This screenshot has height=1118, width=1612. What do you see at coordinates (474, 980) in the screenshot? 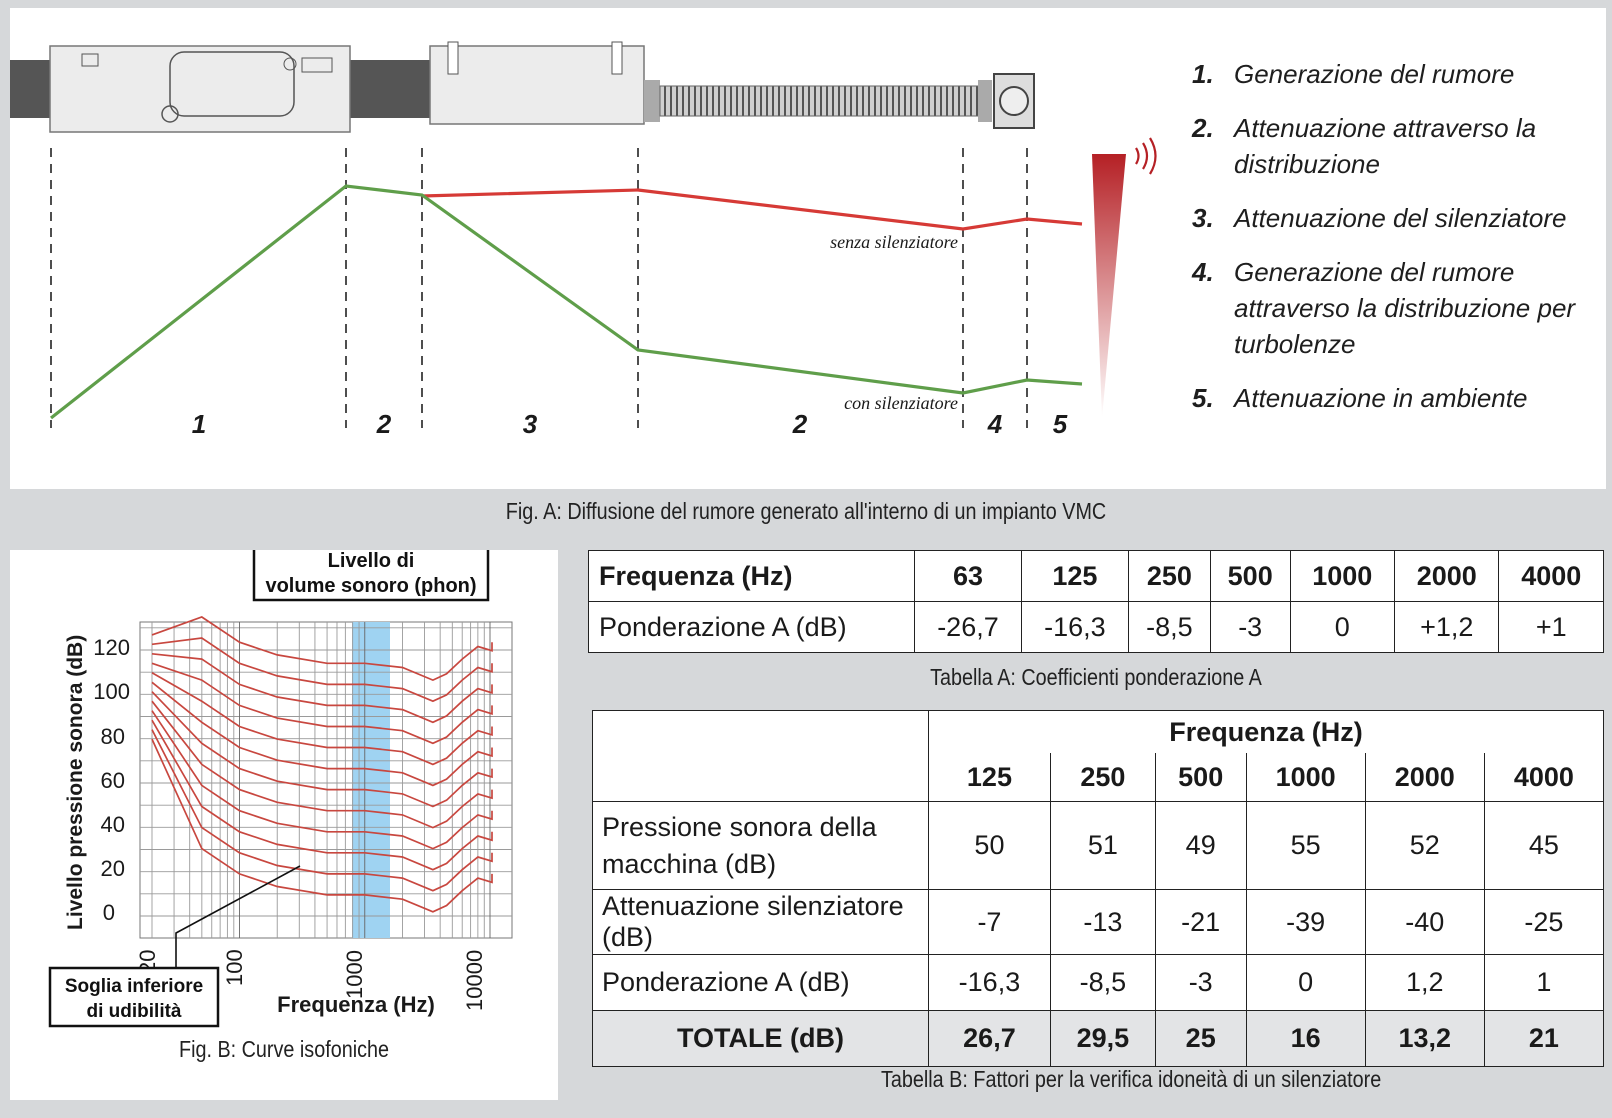
I see `x-tick: 10000` at bounding box center [474, 980].